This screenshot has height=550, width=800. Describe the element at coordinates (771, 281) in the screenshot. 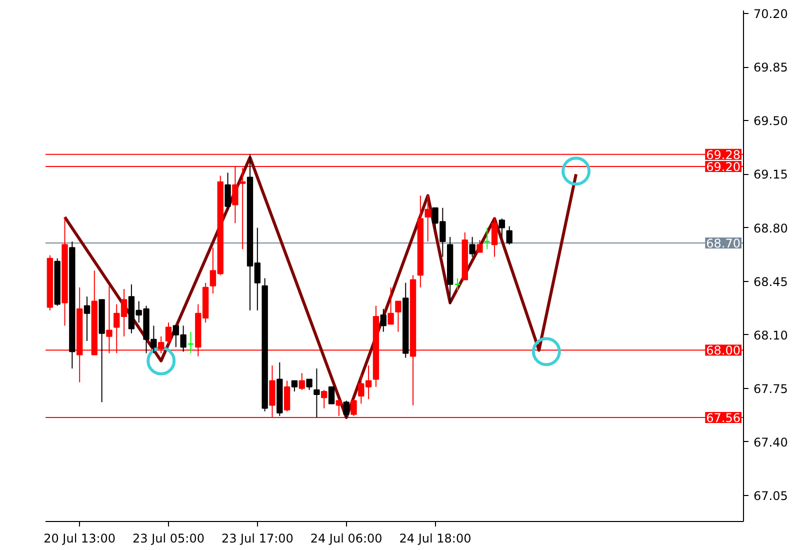

I see `y-tick-label: 68.45` at that location.